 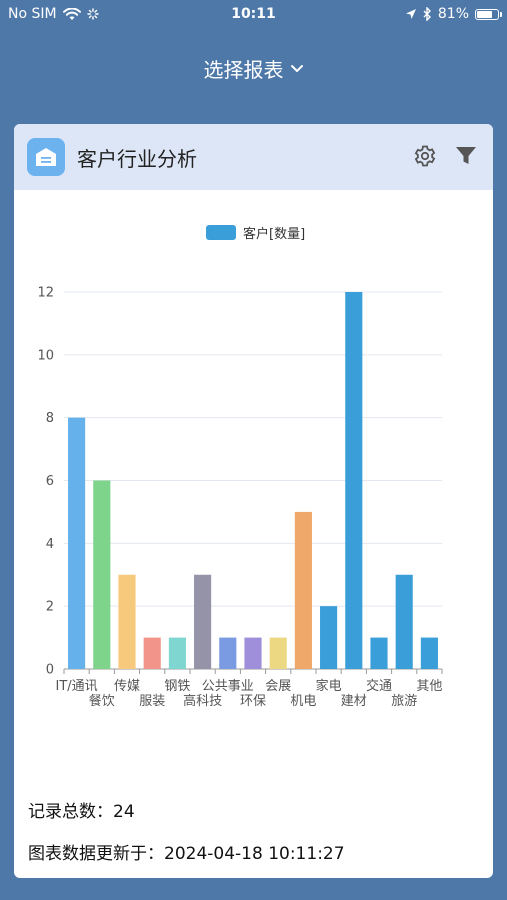 What do you see at coordinates (429, 686) in the screenshot?
I see `x-tick-label: 其他` at bounding box center [429, 686].